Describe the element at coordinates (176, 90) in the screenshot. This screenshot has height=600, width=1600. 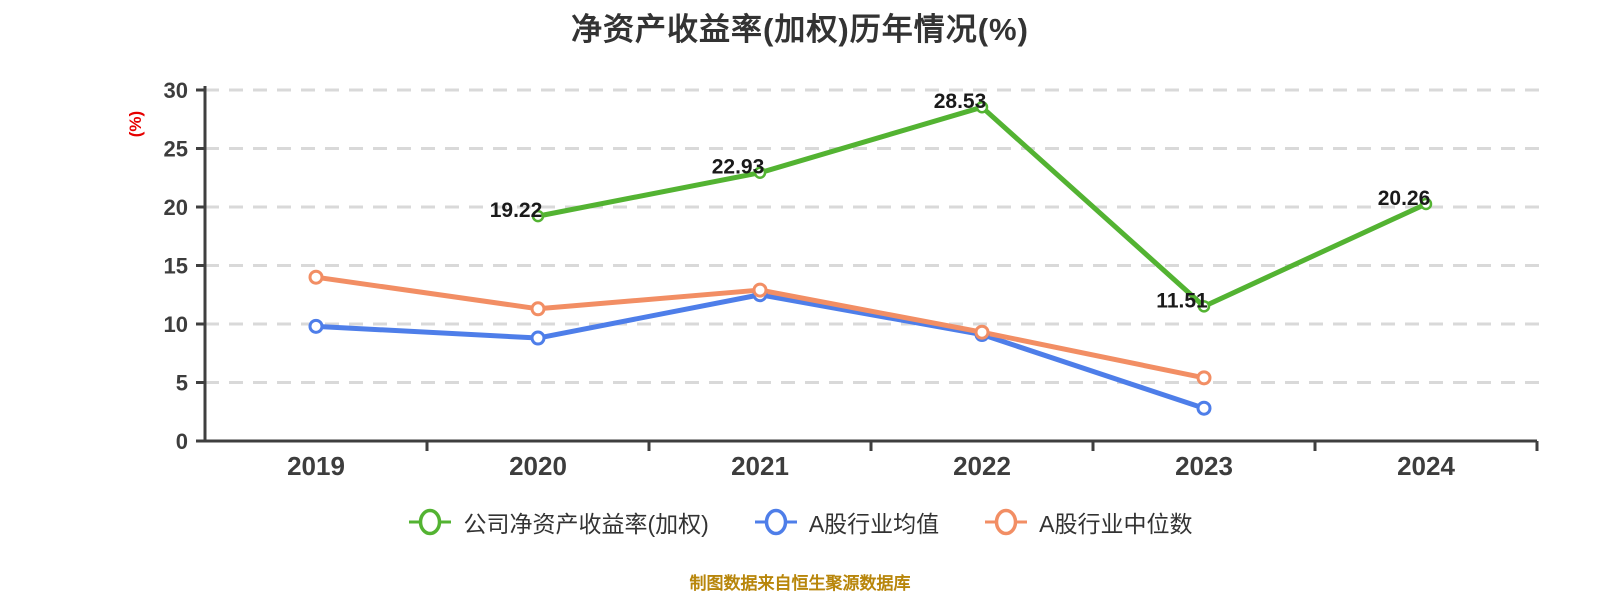
I see `y-tick-label: 30` at that location.